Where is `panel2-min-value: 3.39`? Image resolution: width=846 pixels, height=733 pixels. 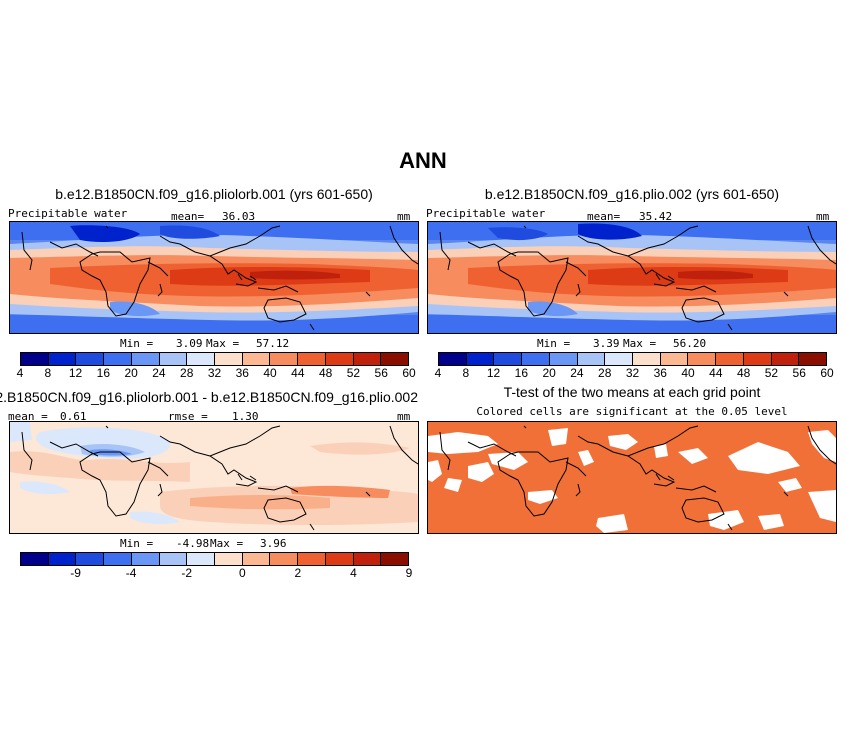 panel2-min-value: 3.39 is located at coordinates (606, 343).